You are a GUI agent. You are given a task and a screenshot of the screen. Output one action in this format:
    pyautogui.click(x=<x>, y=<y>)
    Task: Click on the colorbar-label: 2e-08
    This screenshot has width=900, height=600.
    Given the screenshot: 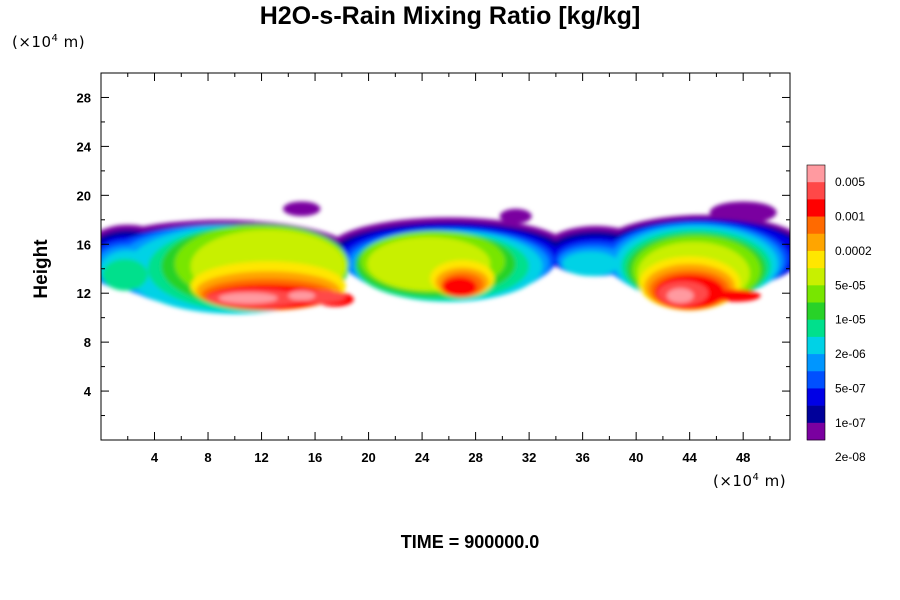 What is the action you would take?
    pyautogui.click(x=850, y=457)
    